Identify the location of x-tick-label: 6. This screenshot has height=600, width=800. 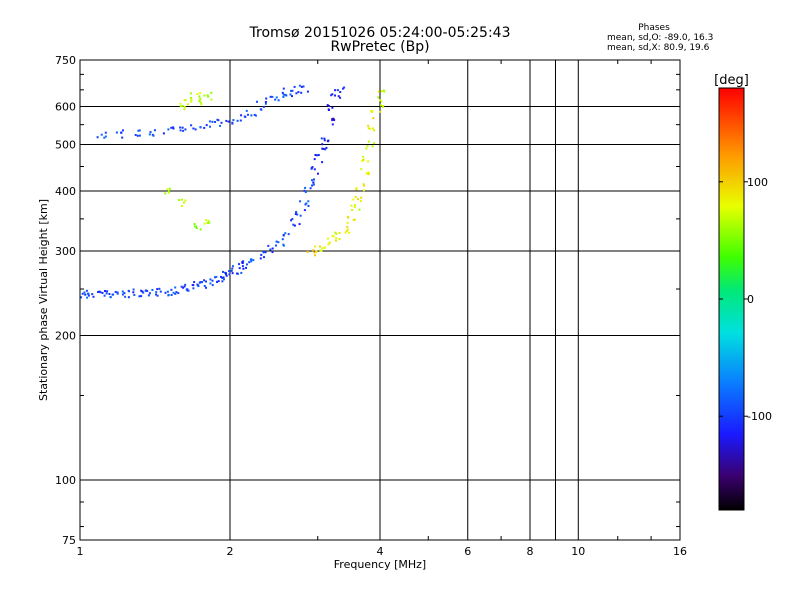
(467, 551).